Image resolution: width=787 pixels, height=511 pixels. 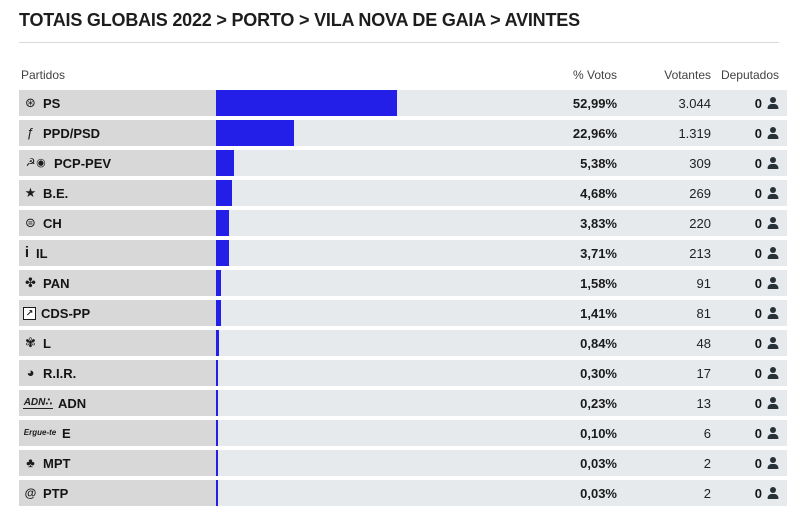 I want to click on party-label: MPT, so click(x=57, y=463).